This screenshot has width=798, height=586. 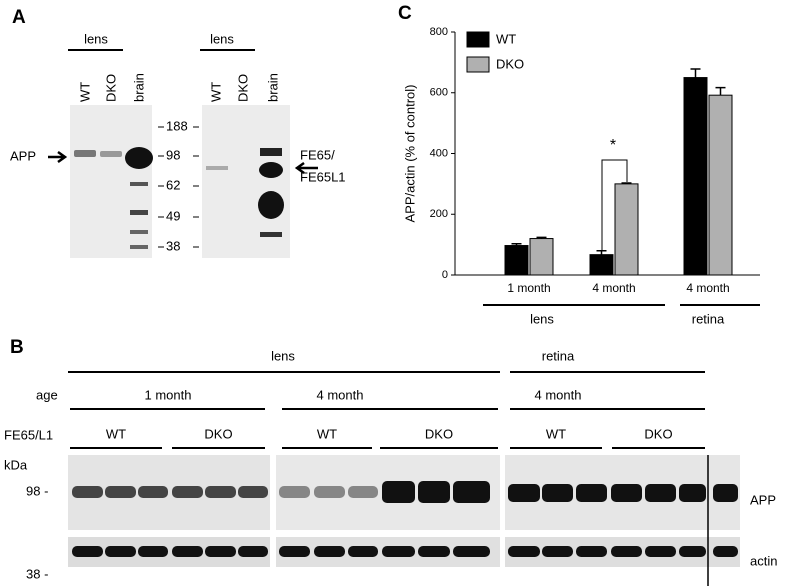 What do you see at coordinates (173, 245) in the screenshot?
I see `marker: 38` at bounding box center [173, 245].